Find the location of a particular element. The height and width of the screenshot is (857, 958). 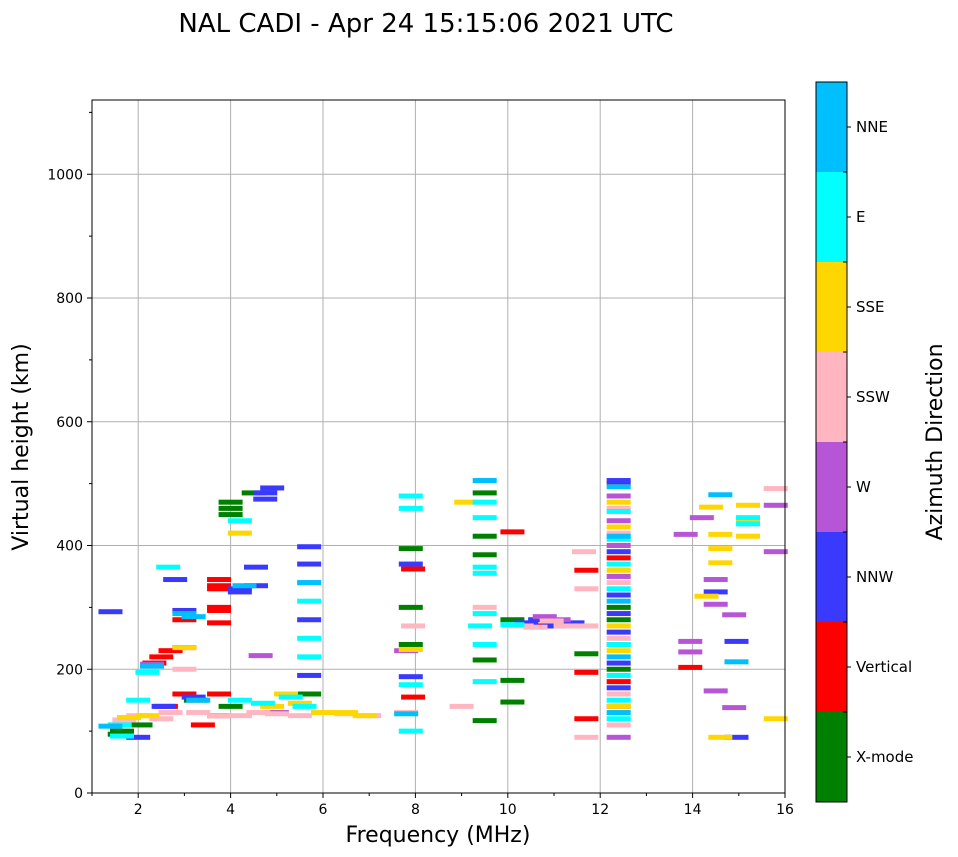

colorbar-tick-label: X-mode is located at coordinates (884, 757).